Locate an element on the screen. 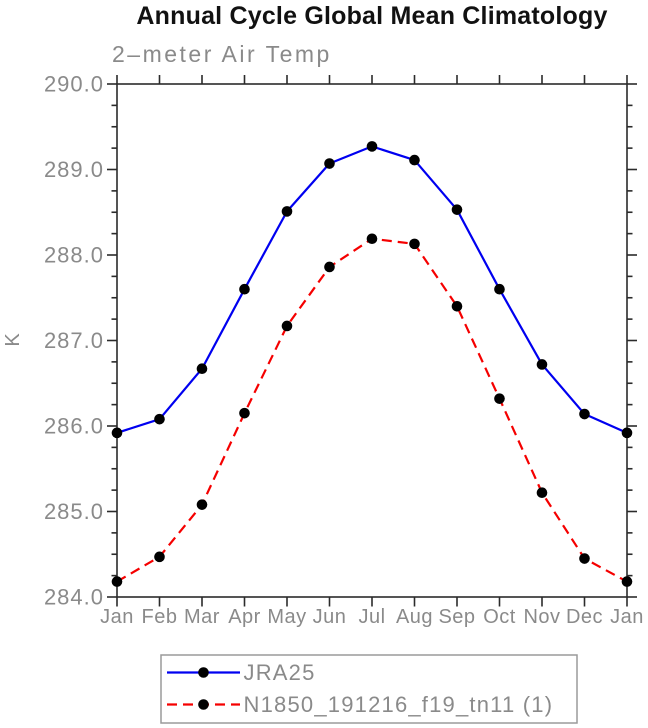  x-tick-label: Jun is located at coordinates (330, 617).